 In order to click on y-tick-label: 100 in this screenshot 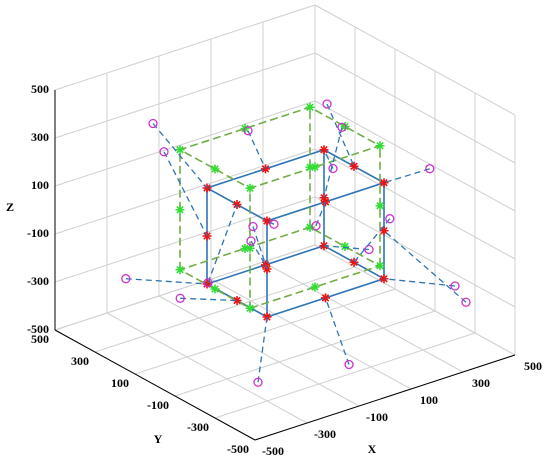, I will do `click(120, 383)`.